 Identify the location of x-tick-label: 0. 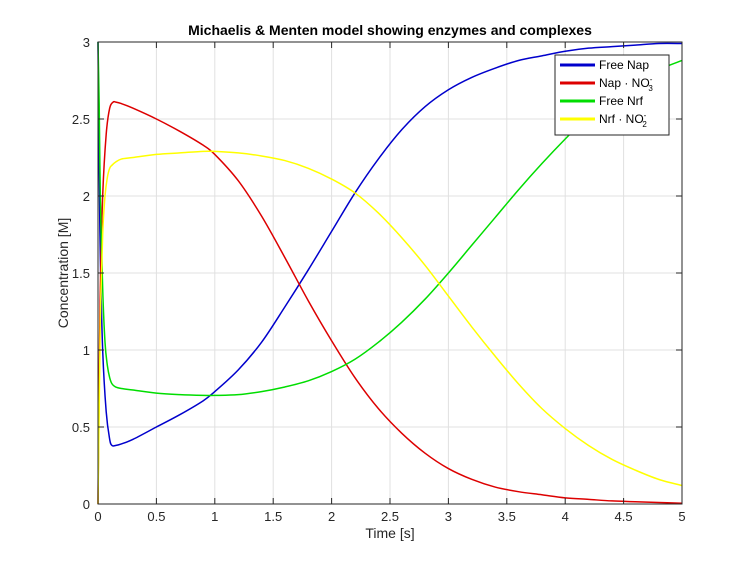
(97, 516).